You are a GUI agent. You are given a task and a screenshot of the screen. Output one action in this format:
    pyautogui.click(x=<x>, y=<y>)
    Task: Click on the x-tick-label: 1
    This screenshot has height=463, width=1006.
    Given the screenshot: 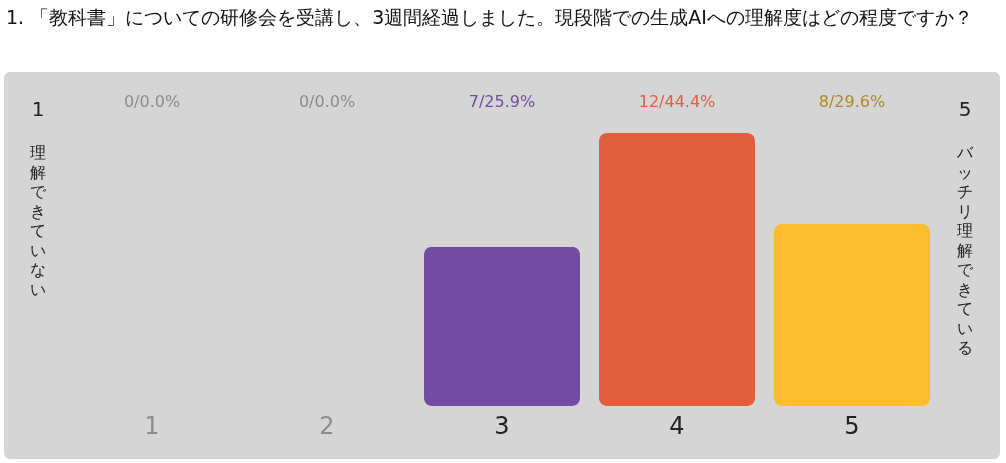 What is the action you would take?
    pyautogui.click(x=152, y=425)
    